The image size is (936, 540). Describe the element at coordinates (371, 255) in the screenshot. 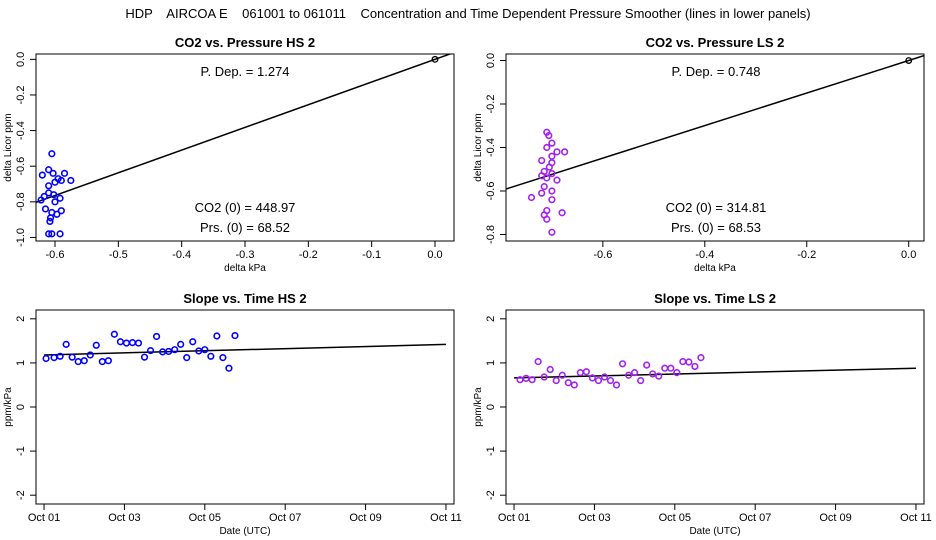

I see `x-tick-label: -0.1` at that location.